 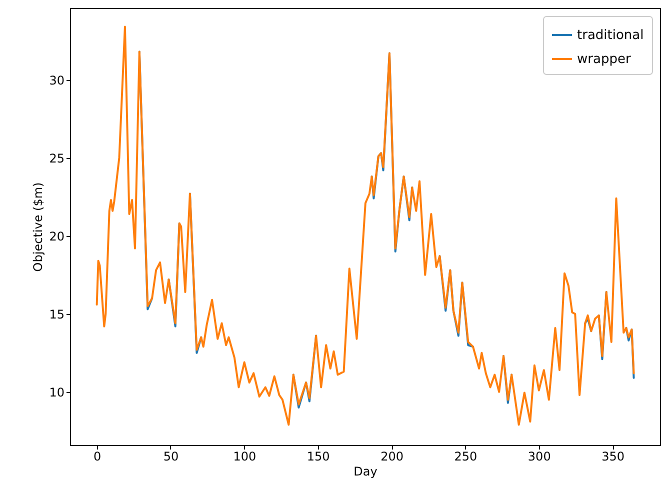 What do you see at coordinates (466, 457) in the screenshot?
I see `x-tick-label: 250` at bounding box center [466, 457].